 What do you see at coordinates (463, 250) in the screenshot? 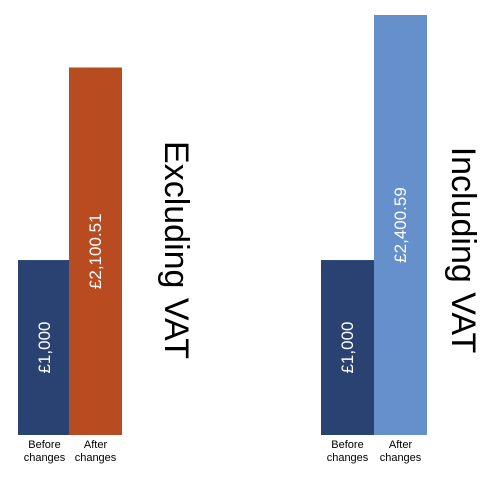
I see `chart-title: Including VAT` at bounding box center [463, 250].